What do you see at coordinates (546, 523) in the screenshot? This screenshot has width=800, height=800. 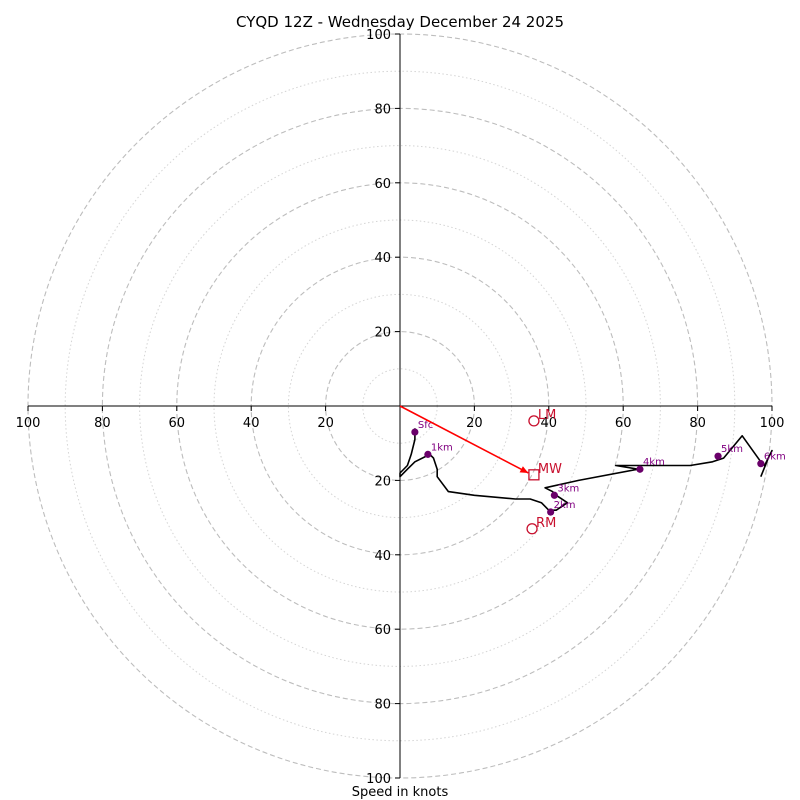 I see `right-mover-label: RM` at bounding box center [546, 523].